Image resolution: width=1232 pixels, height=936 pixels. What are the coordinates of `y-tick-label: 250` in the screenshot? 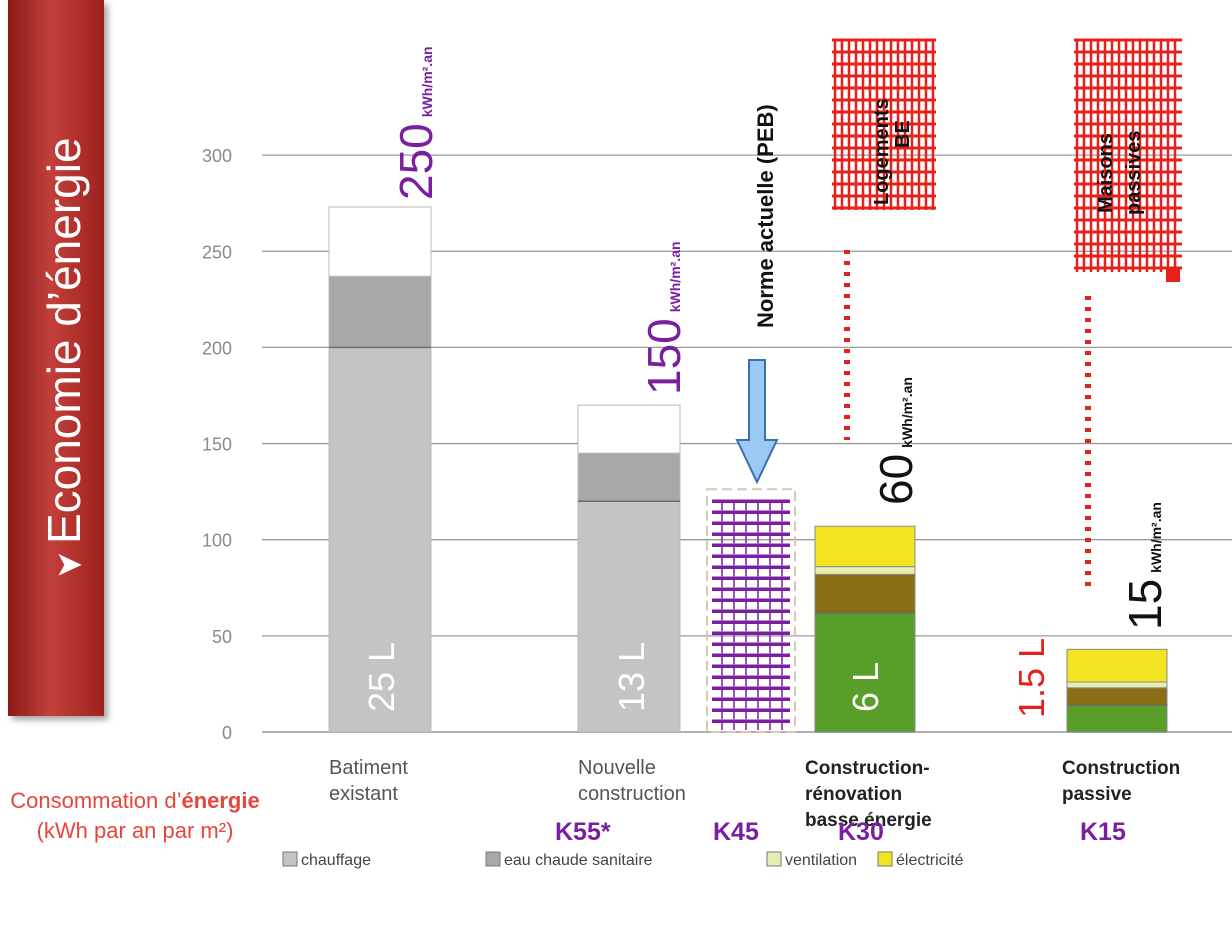 It's located at (217, 252).